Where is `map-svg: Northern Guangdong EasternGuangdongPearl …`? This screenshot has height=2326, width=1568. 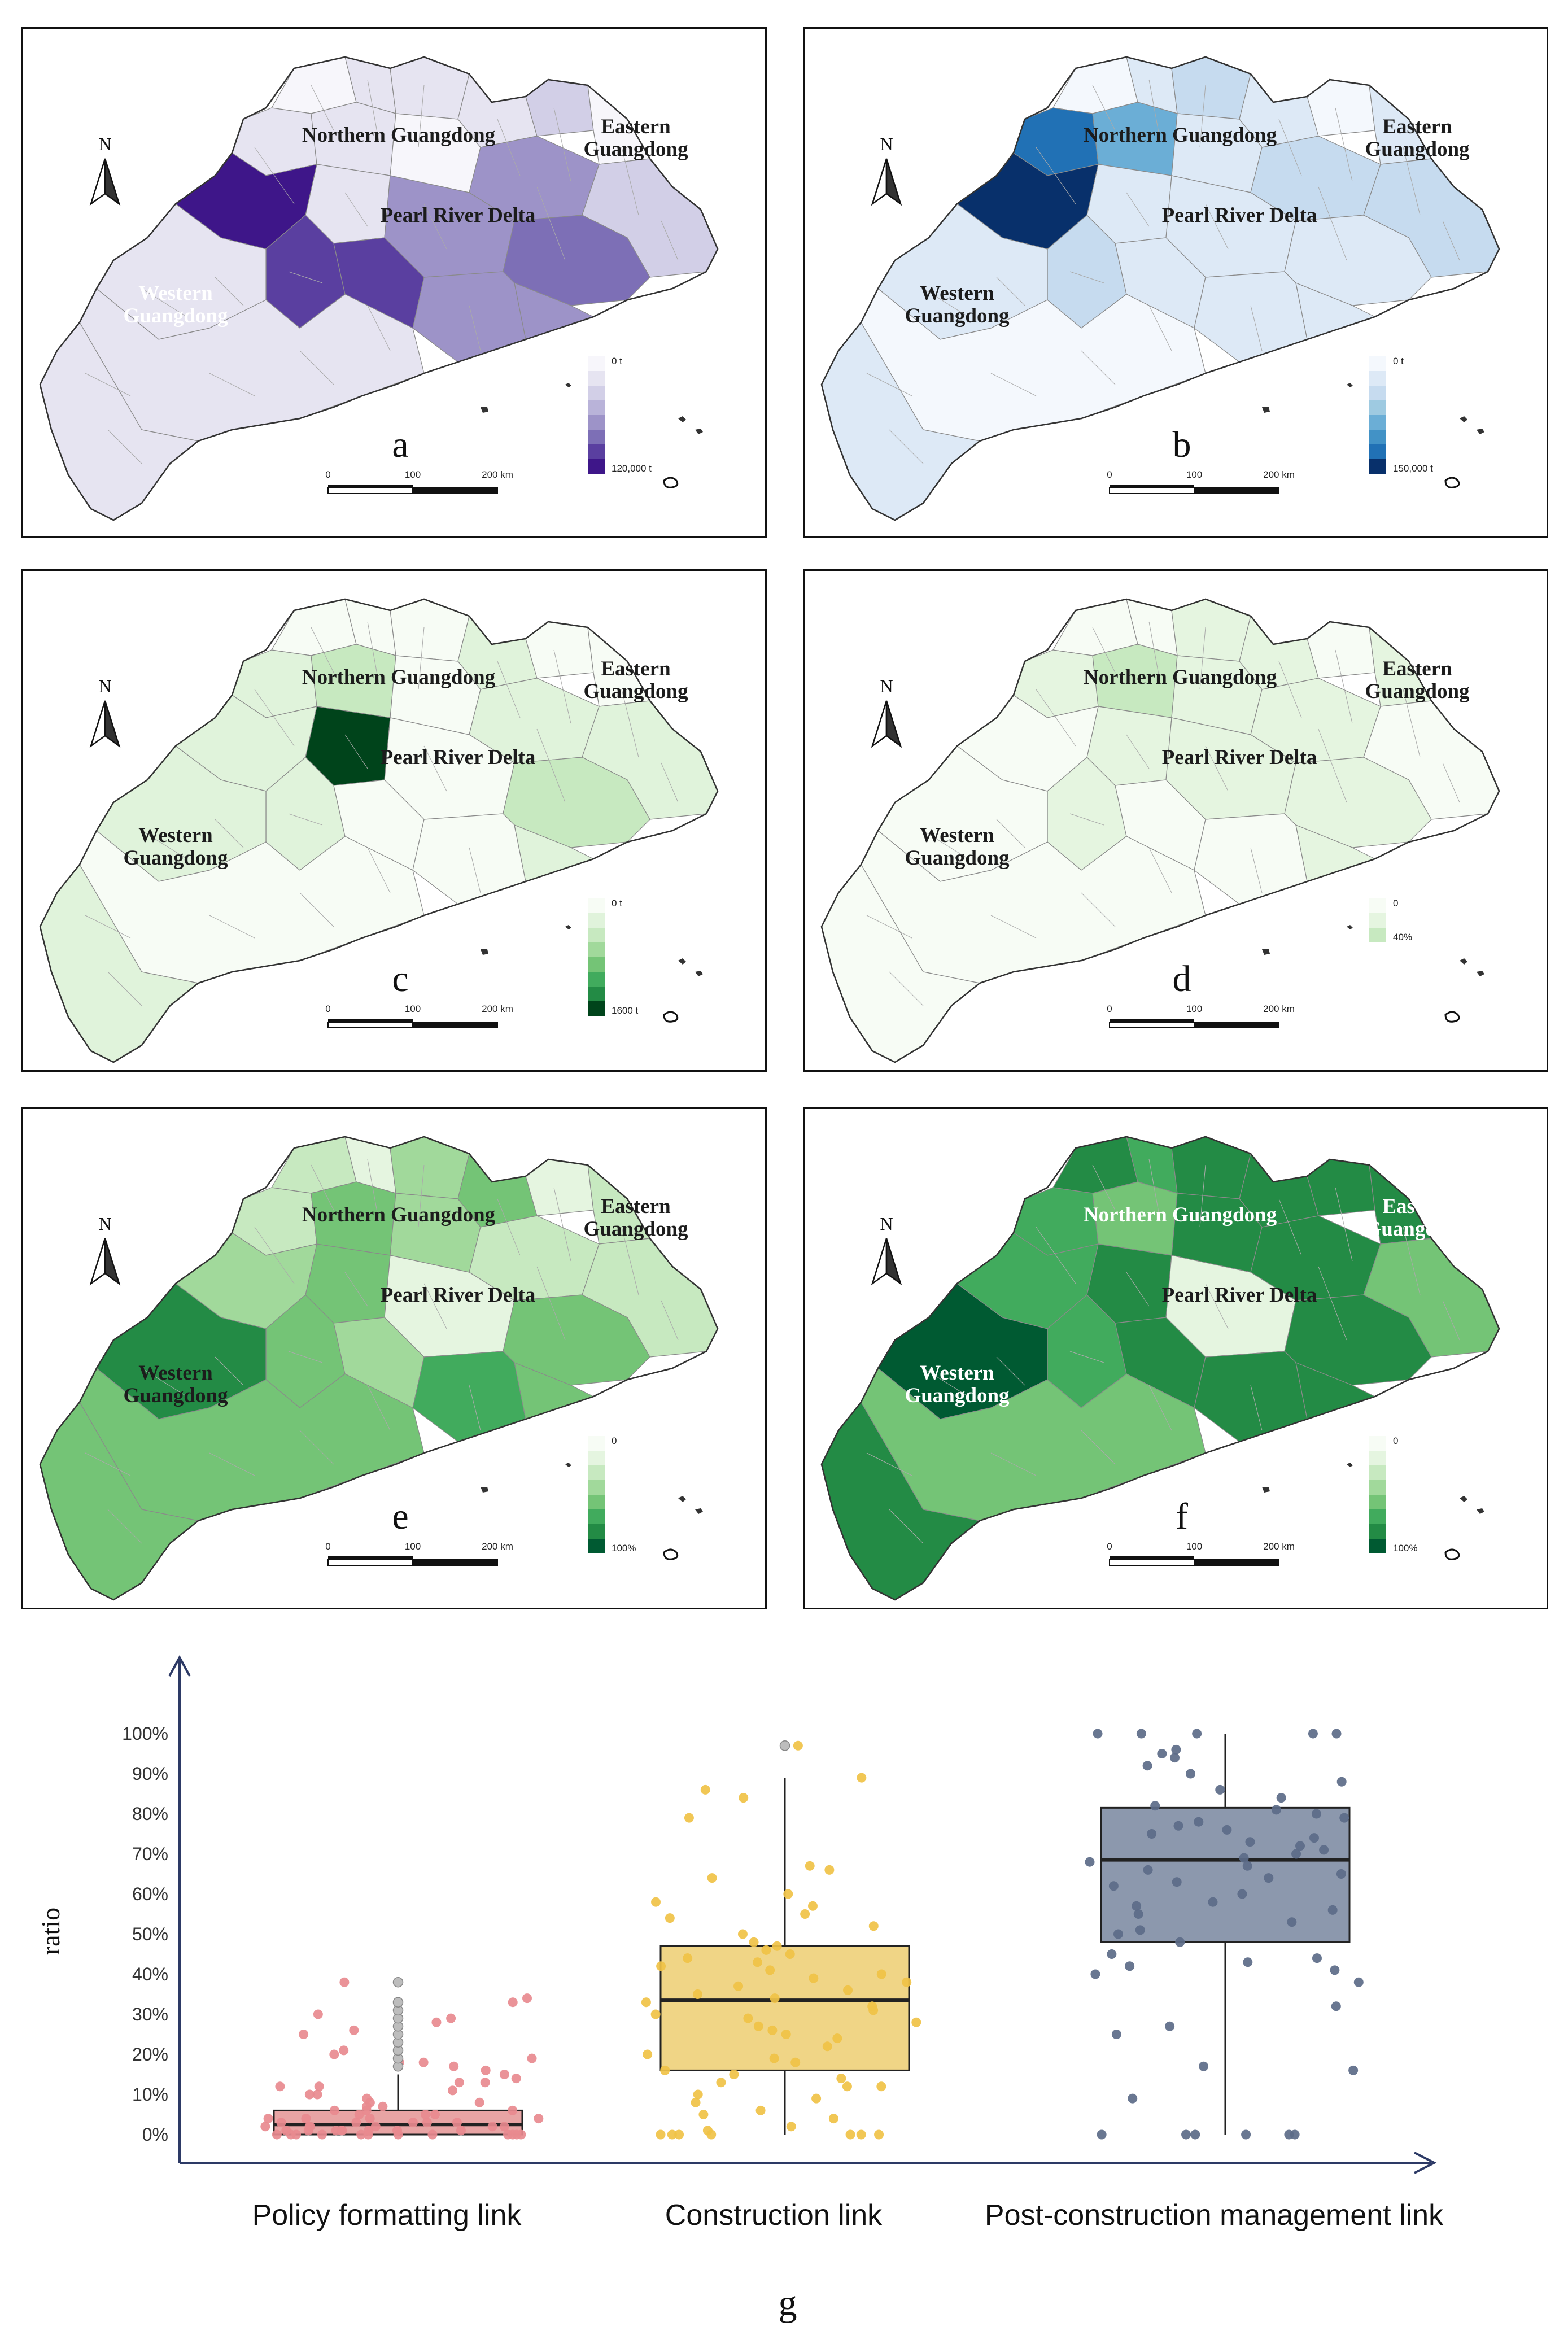 map-svg: Northern Guangdong EasternGuangdongPearl … is located at coordinates (1160, 1368).